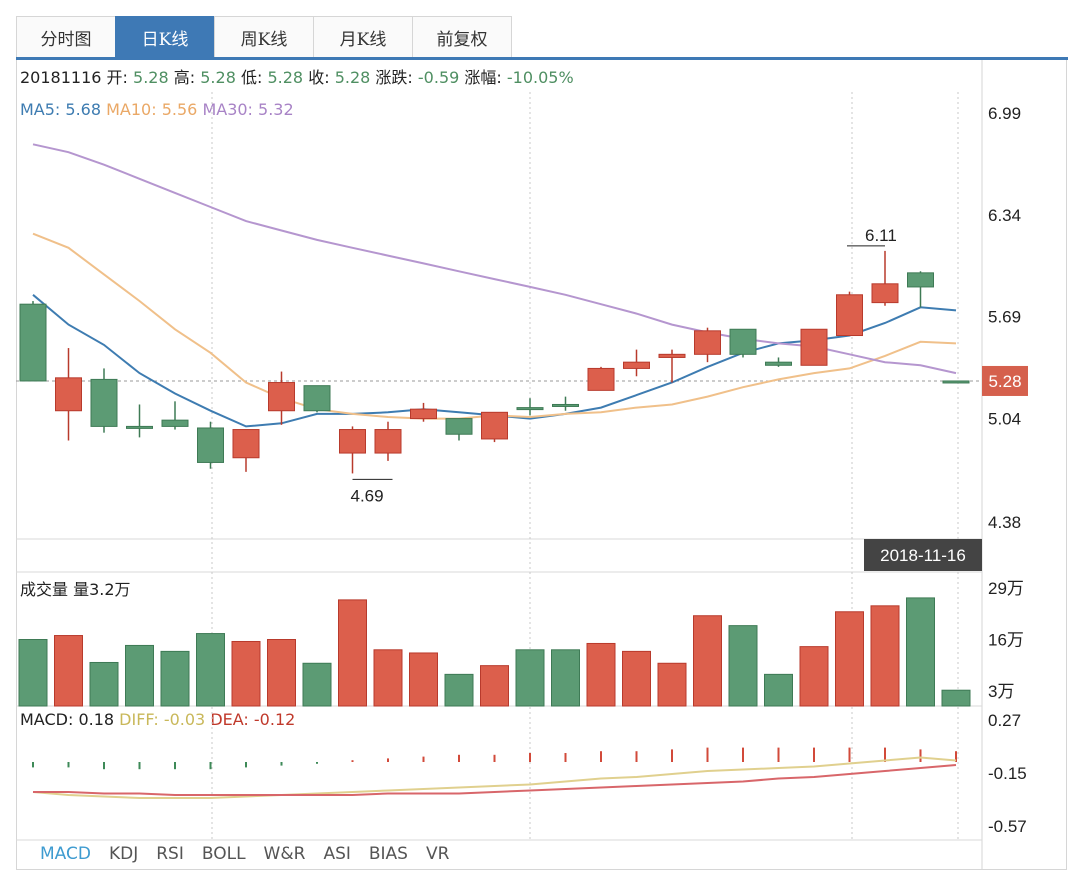  What do you see at coordinates (494, 777) in the screenshot?
I see `macd-line-diff` at bounding box center [494, 777].